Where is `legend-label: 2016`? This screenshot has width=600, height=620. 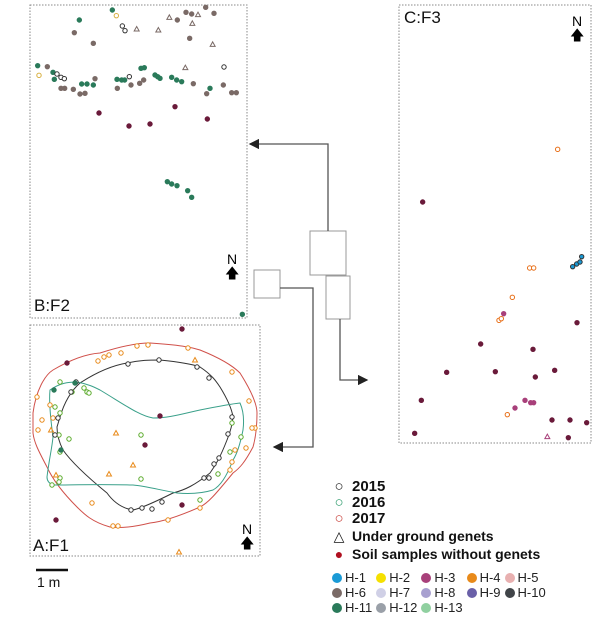 legend-label: 2016 is located at coordinates (369, 502).